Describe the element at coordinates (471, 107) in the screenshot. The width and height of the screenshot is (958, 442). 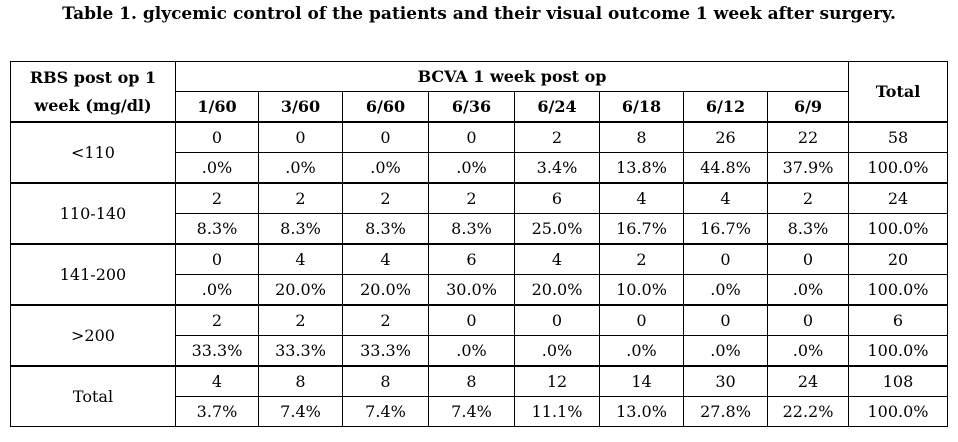
I see `column-header: 6/36` at that location.